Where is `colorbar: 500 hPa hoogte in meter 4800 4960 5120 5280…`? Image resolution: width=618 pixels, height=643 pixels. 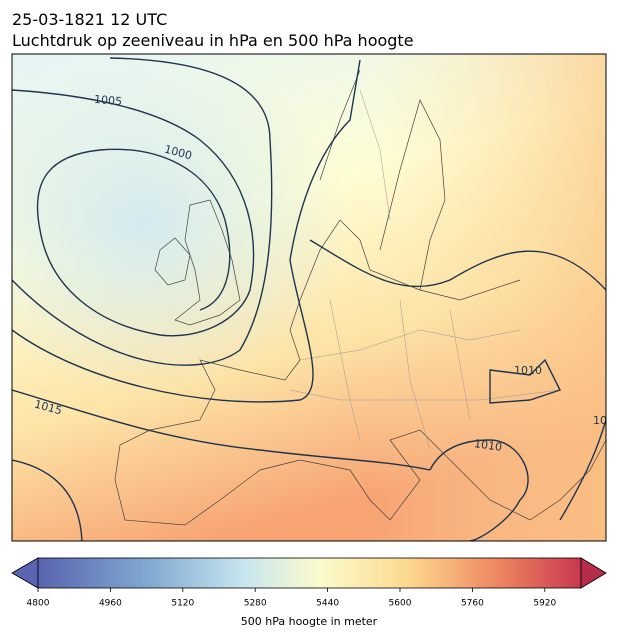
colorbar: 500 hPa hoogte in meter 4800 4960 5120 5280… is located at coordinates (309, 592).